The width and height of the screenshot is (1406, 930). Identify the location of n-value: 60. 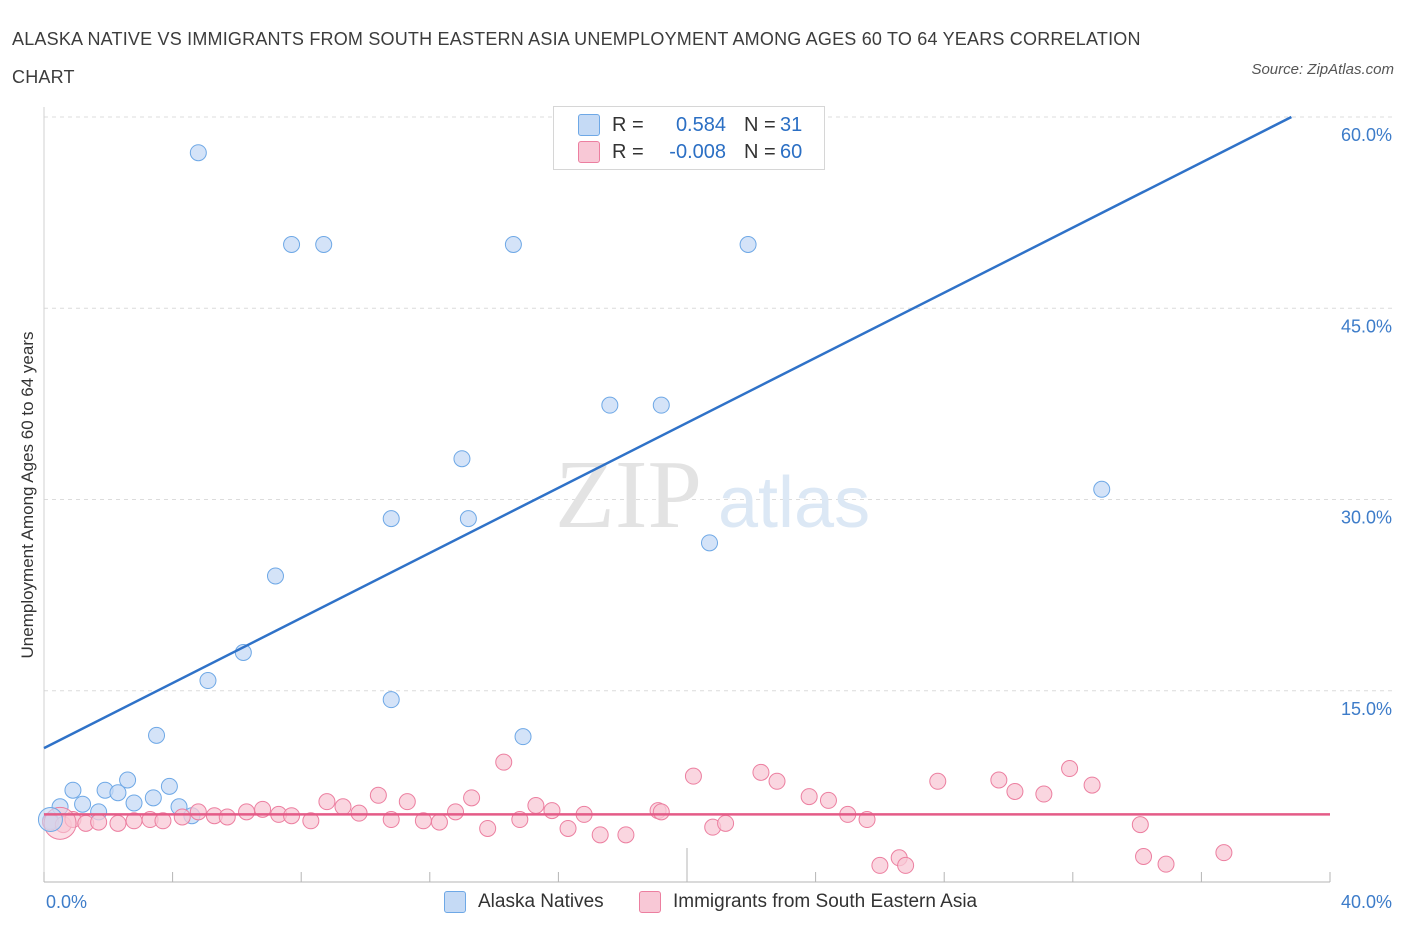
(791, 151).